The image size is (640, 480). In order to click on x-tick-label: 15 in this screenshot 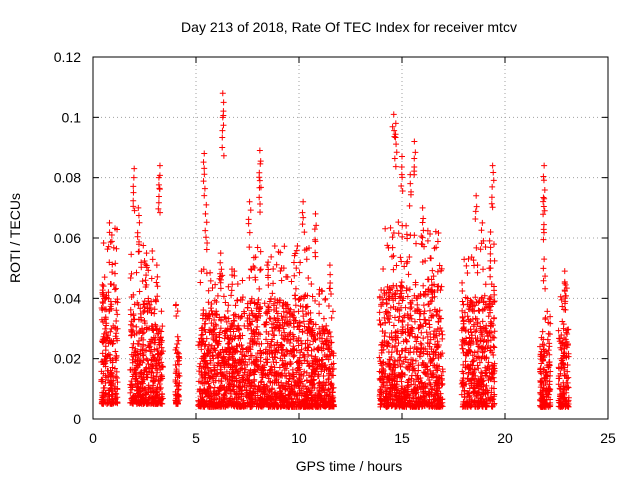, I will do `click(402, 438)`.